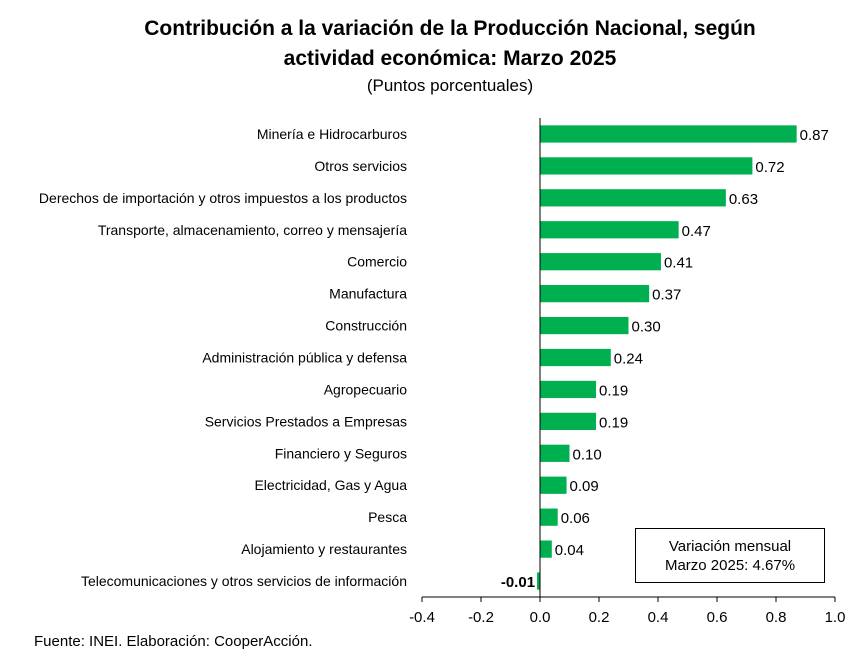 The width and height of the screenshot is (860, 671). I want to click on x-tick-label-5: 0.6, so click(717, 617).